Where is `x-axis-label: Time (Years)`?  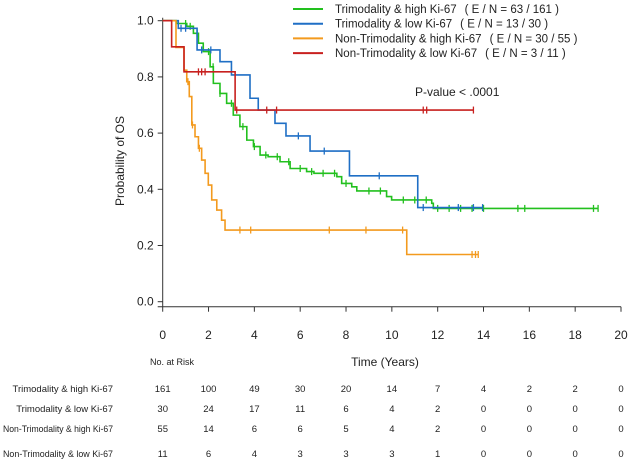 x-axis-label: Time (Years) is located at coordinates (385, 362).